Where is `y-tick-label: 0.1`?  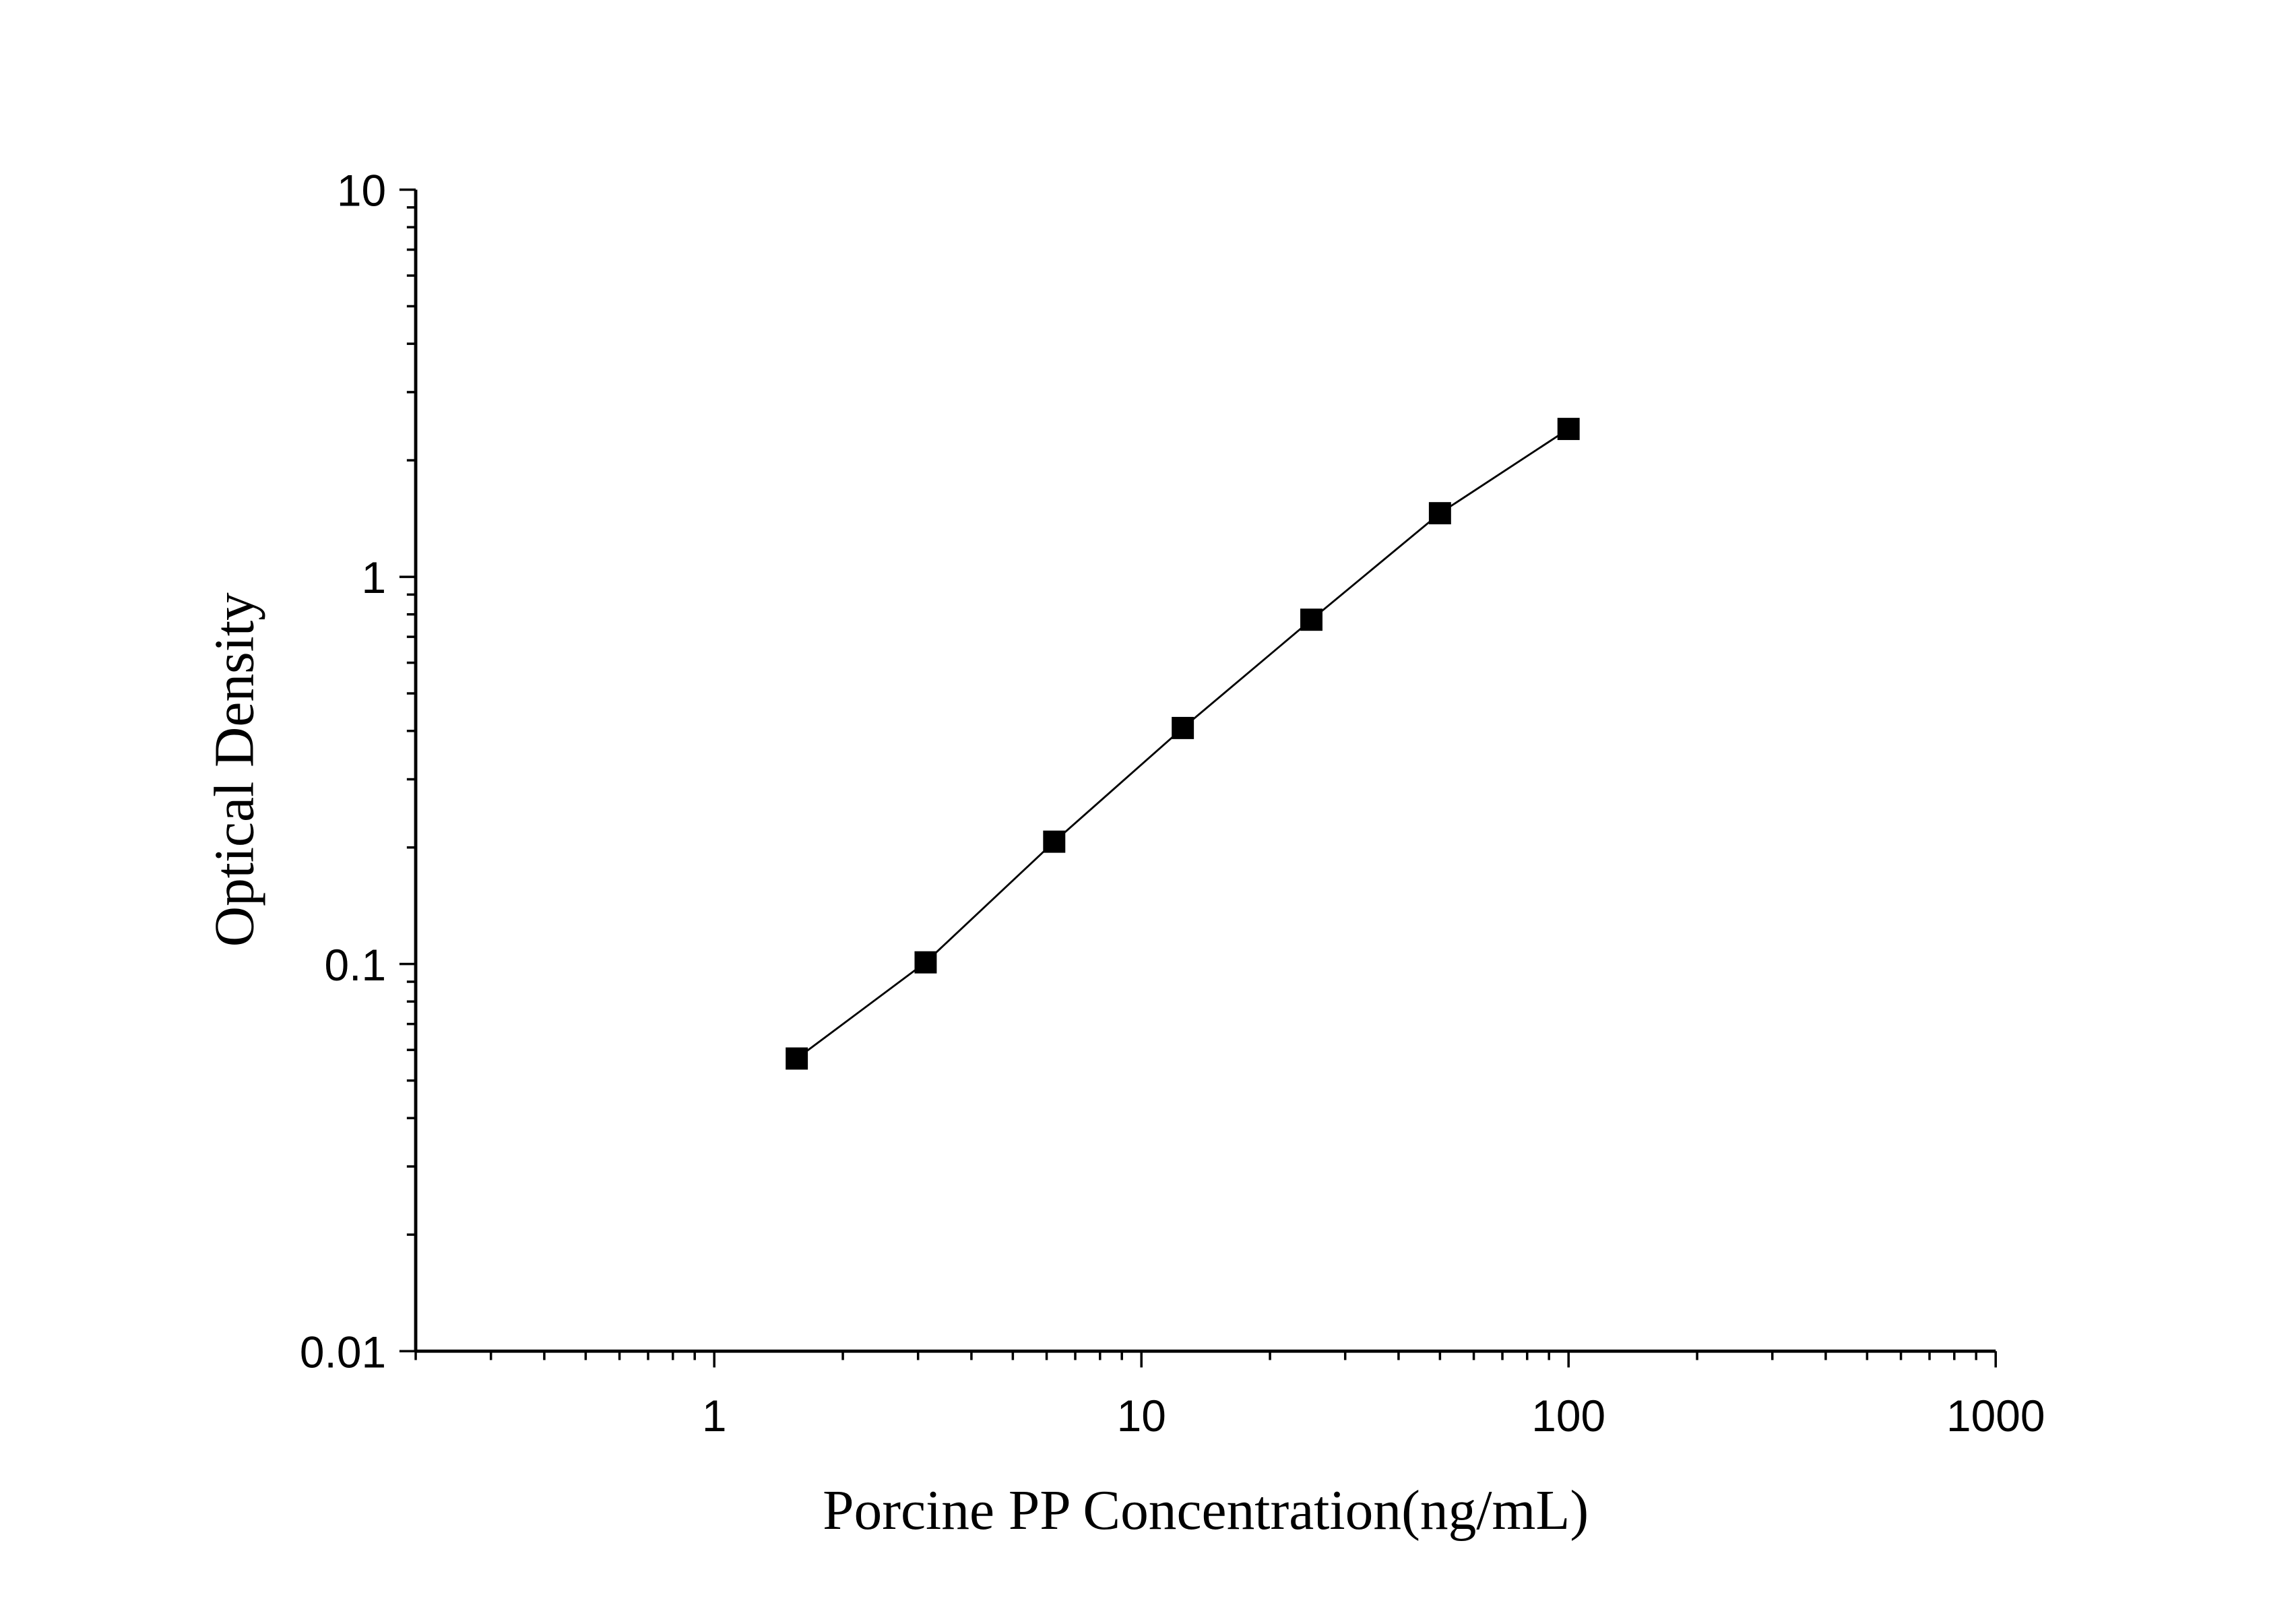 y-tick-label: 0.1 is located at coordinates (356, 965).